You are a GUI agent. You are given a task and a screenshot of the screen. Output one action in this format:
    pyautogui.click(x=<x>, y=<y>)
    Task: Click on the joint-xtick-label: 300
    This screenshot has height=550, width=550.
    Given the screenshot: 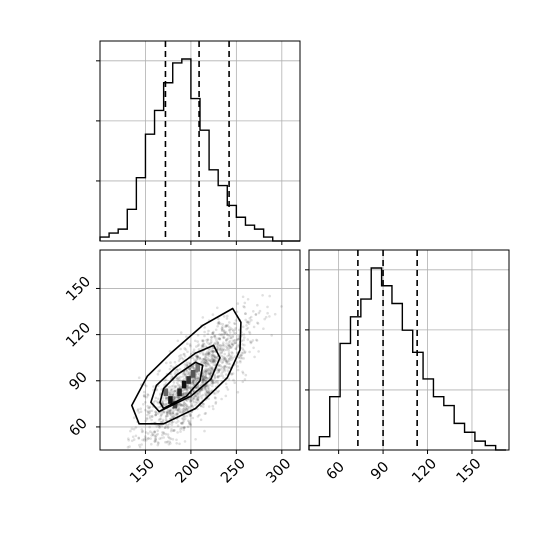 What is the action you would take?
    pyautogui.click(x=279, y=471)
    